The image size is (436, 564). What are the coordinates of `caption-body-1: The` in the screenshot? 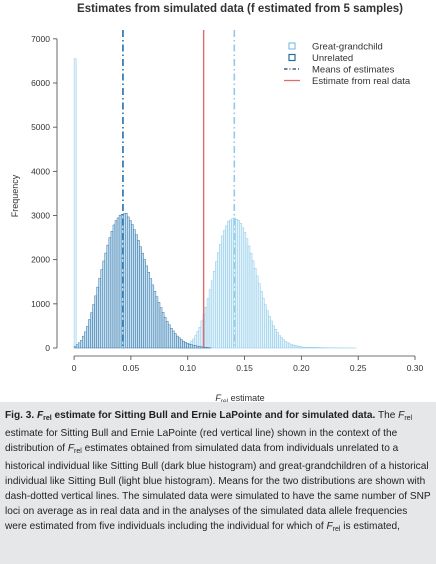 It's located at (387, 415).